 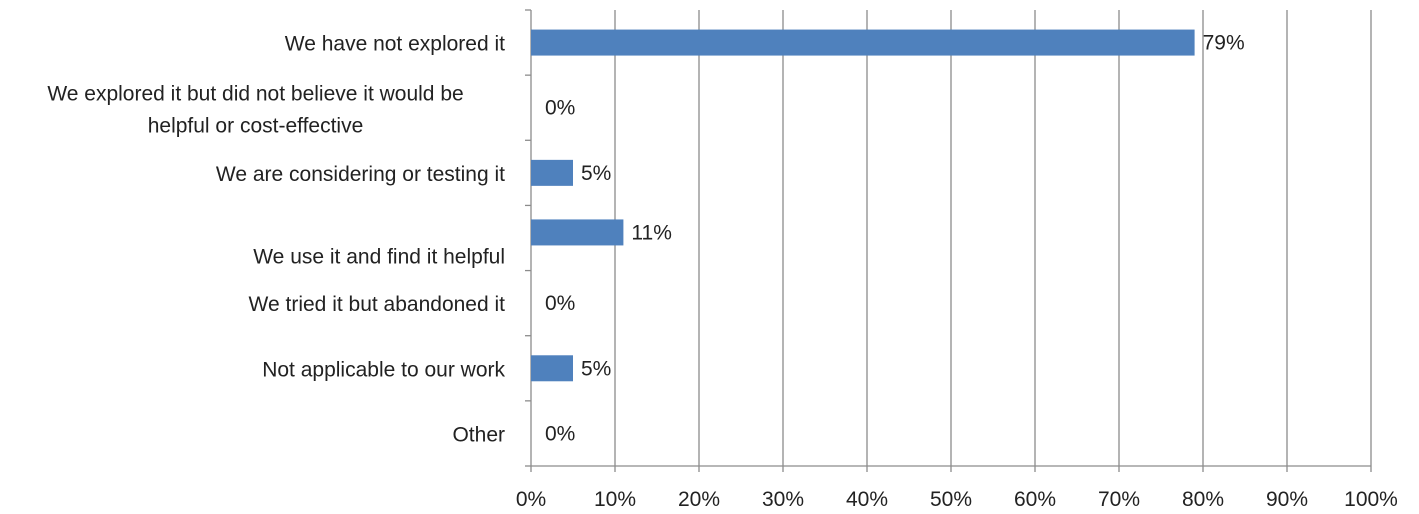 I want to click on x-tick-label: 70%, so click(x=1119, y=499).